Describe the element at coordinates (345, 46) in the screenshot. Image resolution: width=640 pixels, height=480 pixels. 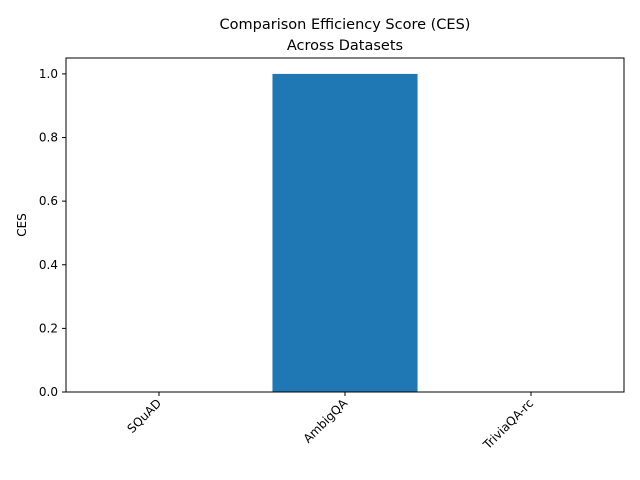
I see `chart-title-line-2: Across Datasets` at that location.